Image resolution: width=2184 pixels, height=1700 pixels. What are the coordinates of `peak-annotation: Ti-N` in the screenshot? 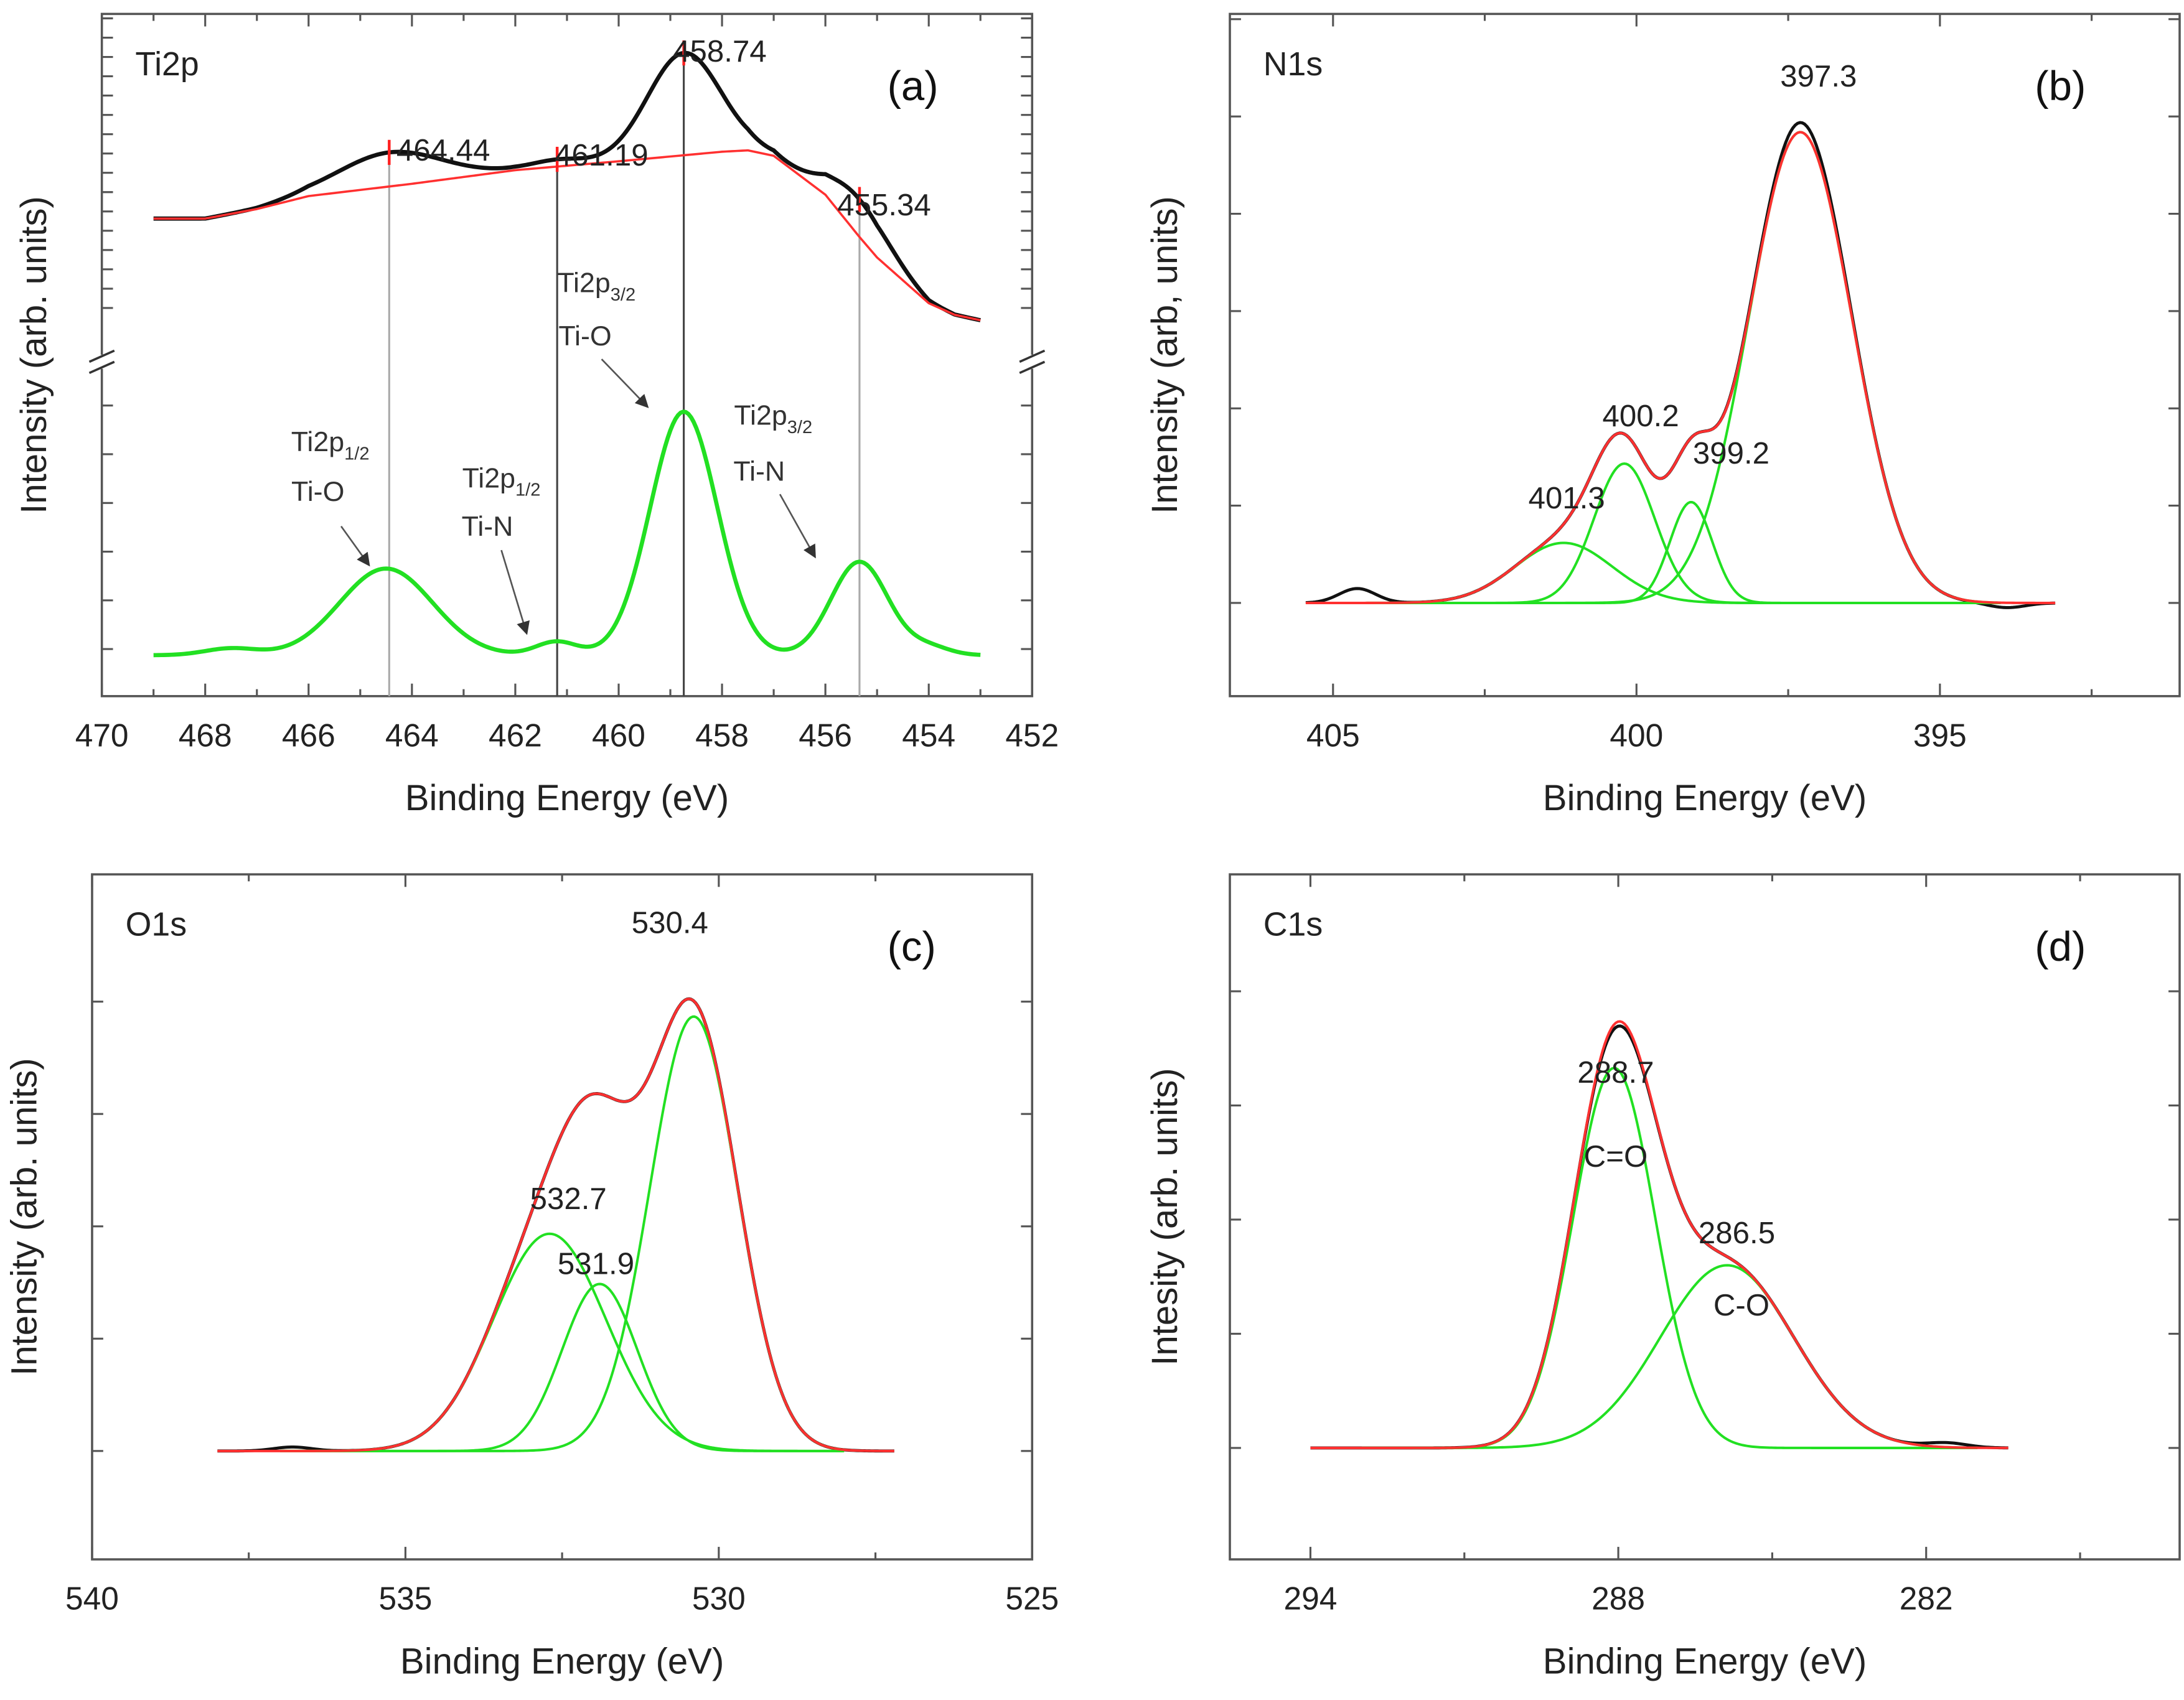 It's located at (759, 471).